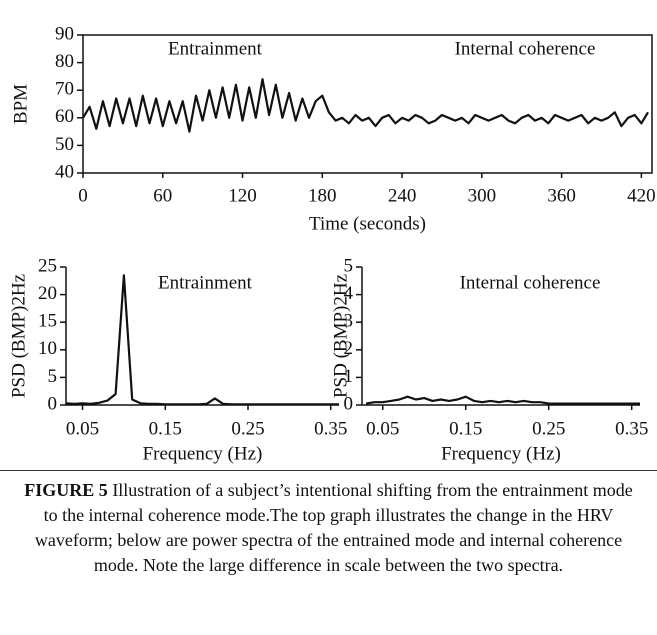  What do you see at coordinates (20, 104) in the screenshot?
I see `y-axis-title: BPM` at bounding box center [20, 104].